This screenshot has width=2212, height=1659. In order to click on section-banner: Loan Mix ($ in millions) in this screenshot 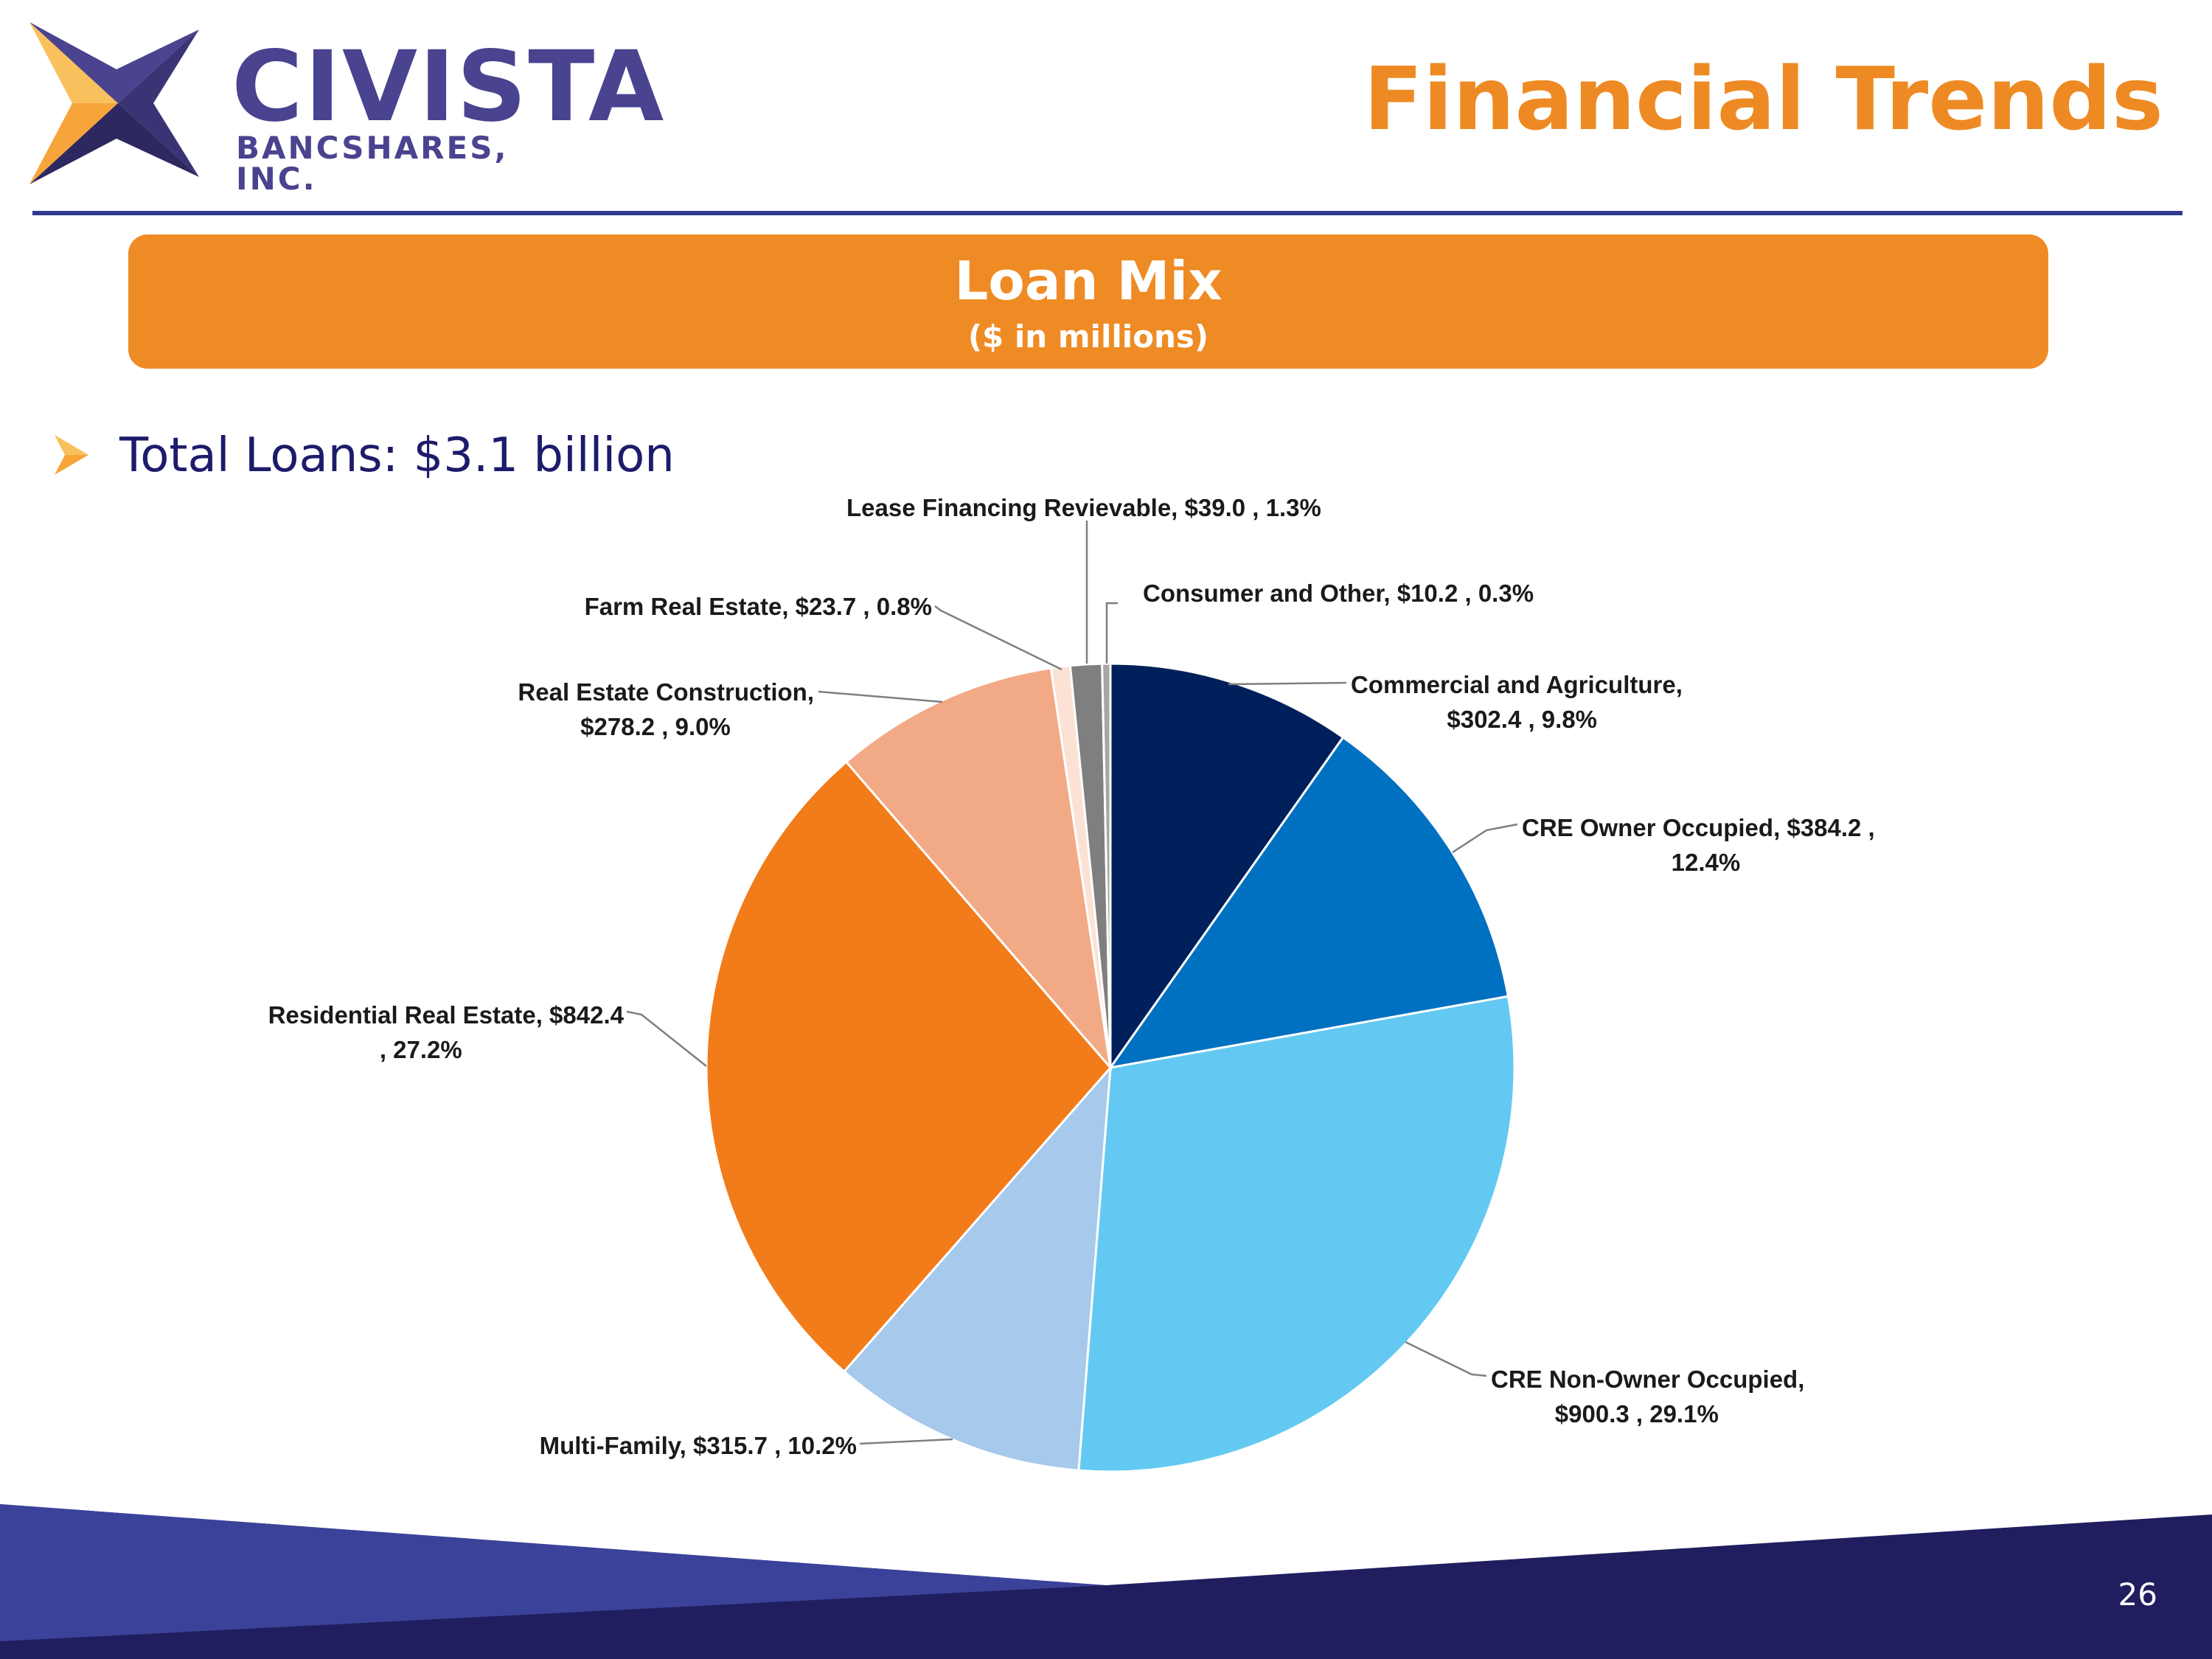, I will do `click(1088, 301)`.